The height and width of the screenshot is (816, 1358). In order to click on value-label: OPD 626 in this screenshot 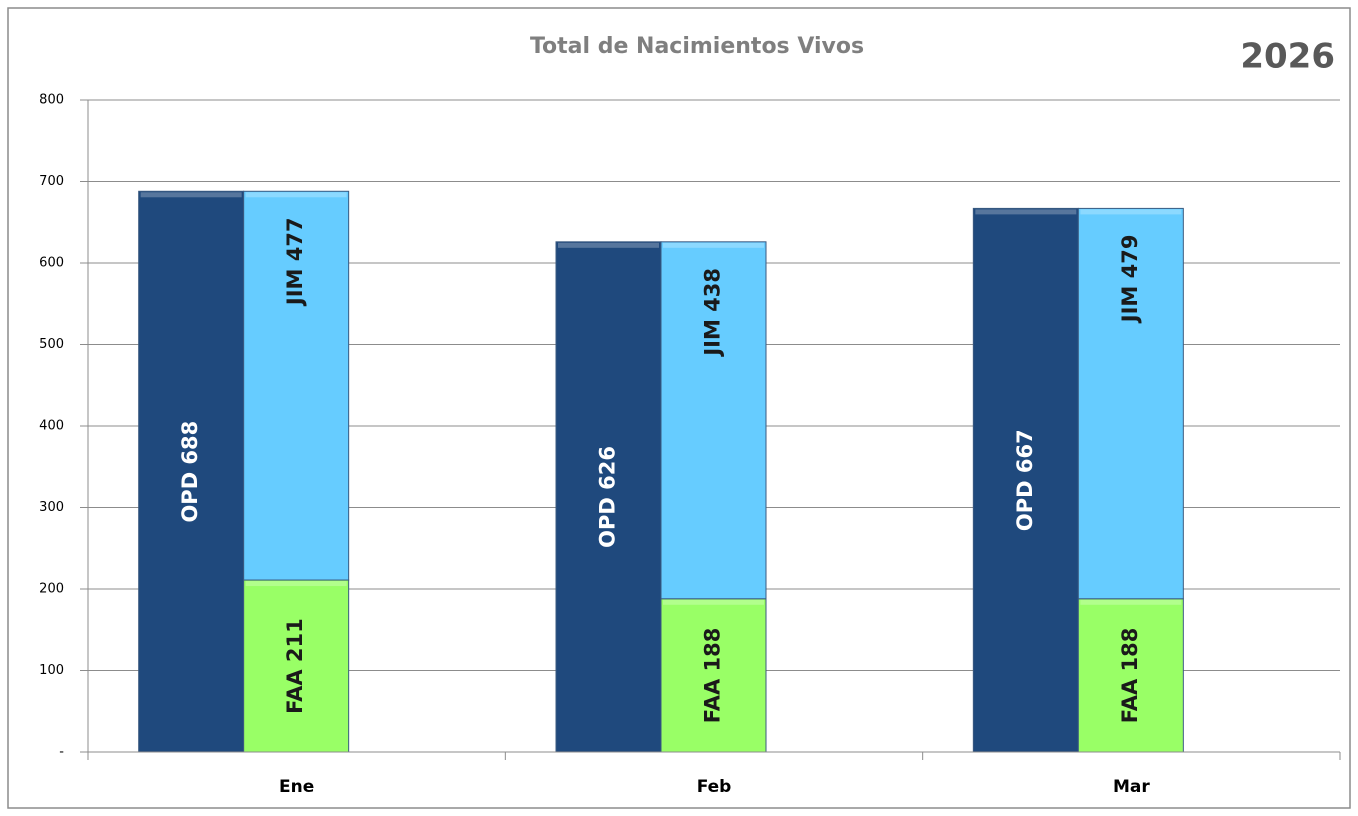, I will do `click(607, 497)`.